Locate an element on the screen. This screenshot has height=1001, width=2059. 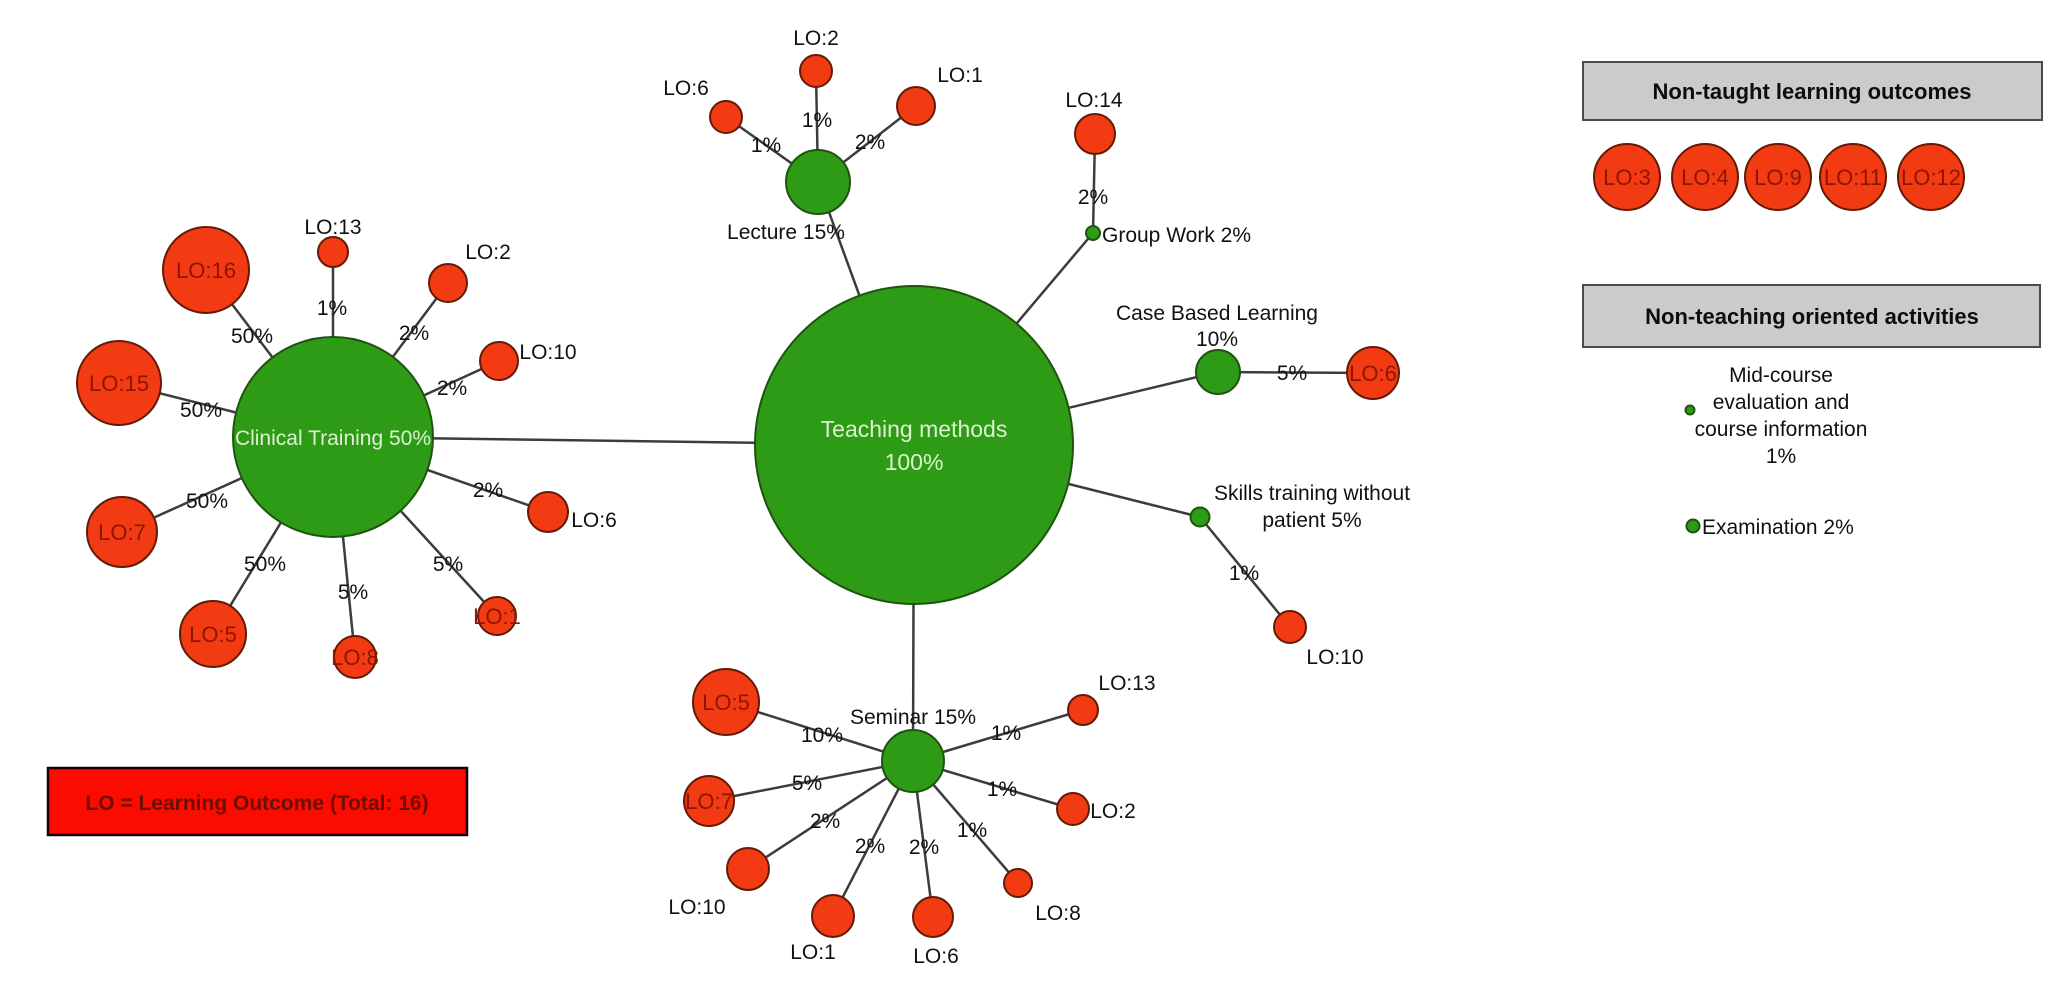
mid-course-label-line4: 1% is located at coordinates (1781, 456).